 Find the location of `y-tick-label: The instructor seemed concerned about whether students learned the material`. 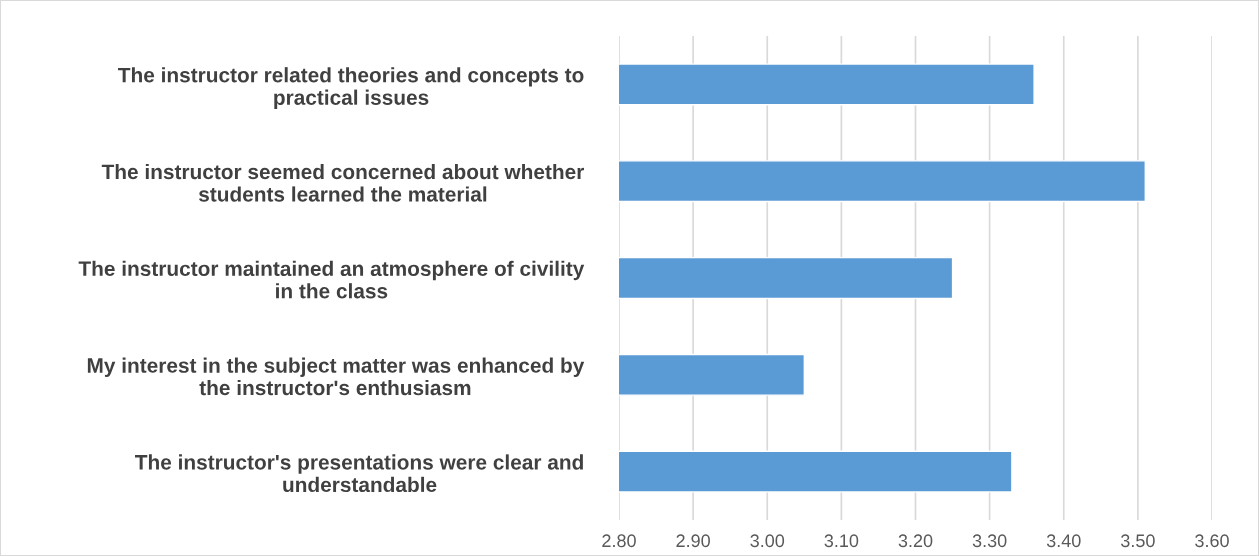

y-tick-label: The instructor seemed concerned about whether students learned the material is located at coordinates (342, 182).